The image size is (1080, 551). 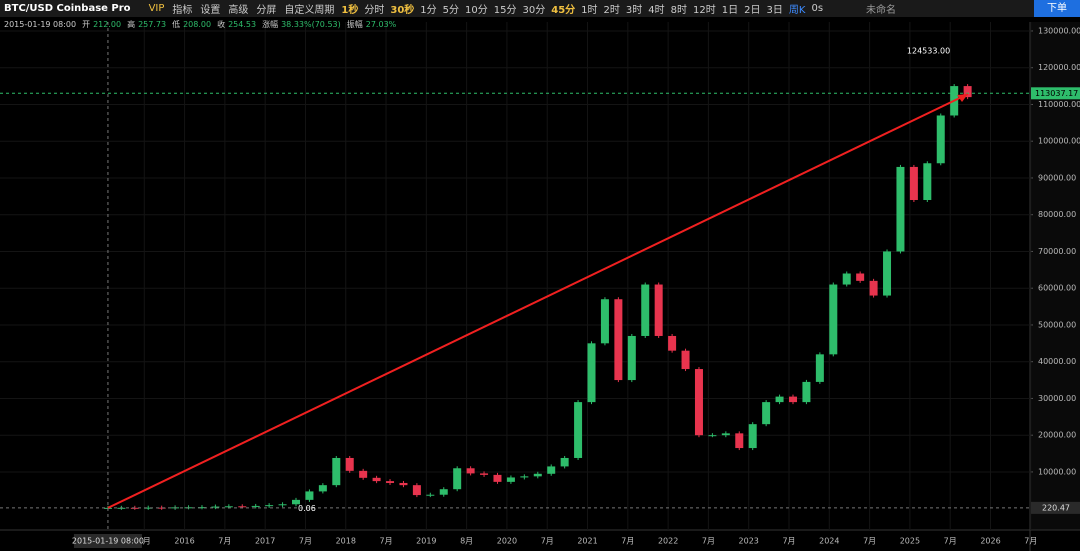 I want to click on interval: 8时, so click(x=679, y=10).